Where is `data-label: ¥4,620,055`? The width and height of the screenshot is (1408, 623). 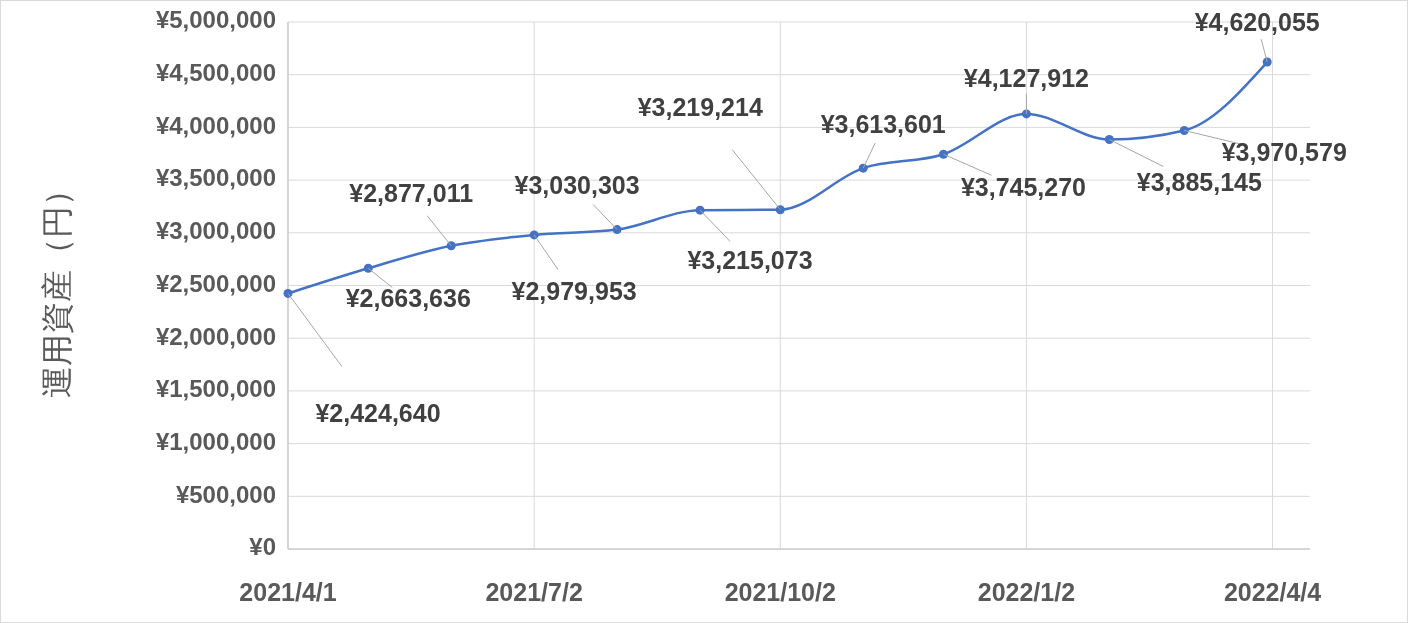
data-label: ¥4,620,055 is located at coordinates (1257, 21).